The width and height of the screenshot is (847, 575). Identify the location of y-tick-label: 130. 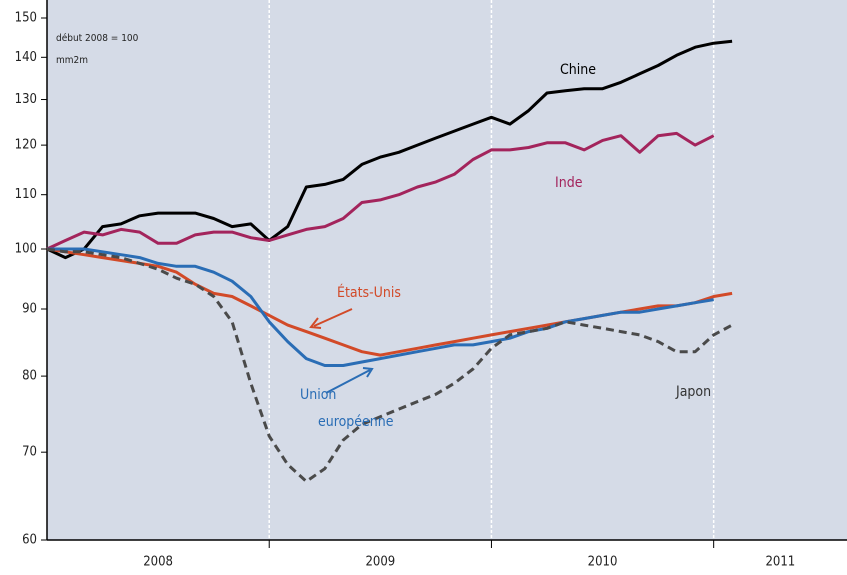
(26, 99).